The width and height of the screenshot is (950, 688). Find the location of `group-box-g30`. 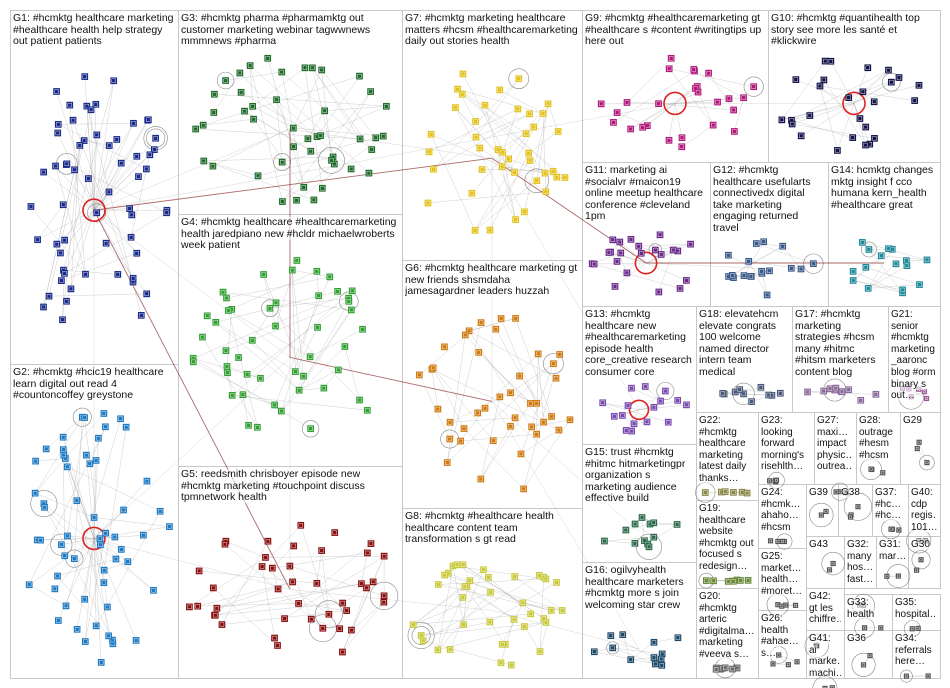

group-box-g30 is located at coordinates (924, 562).